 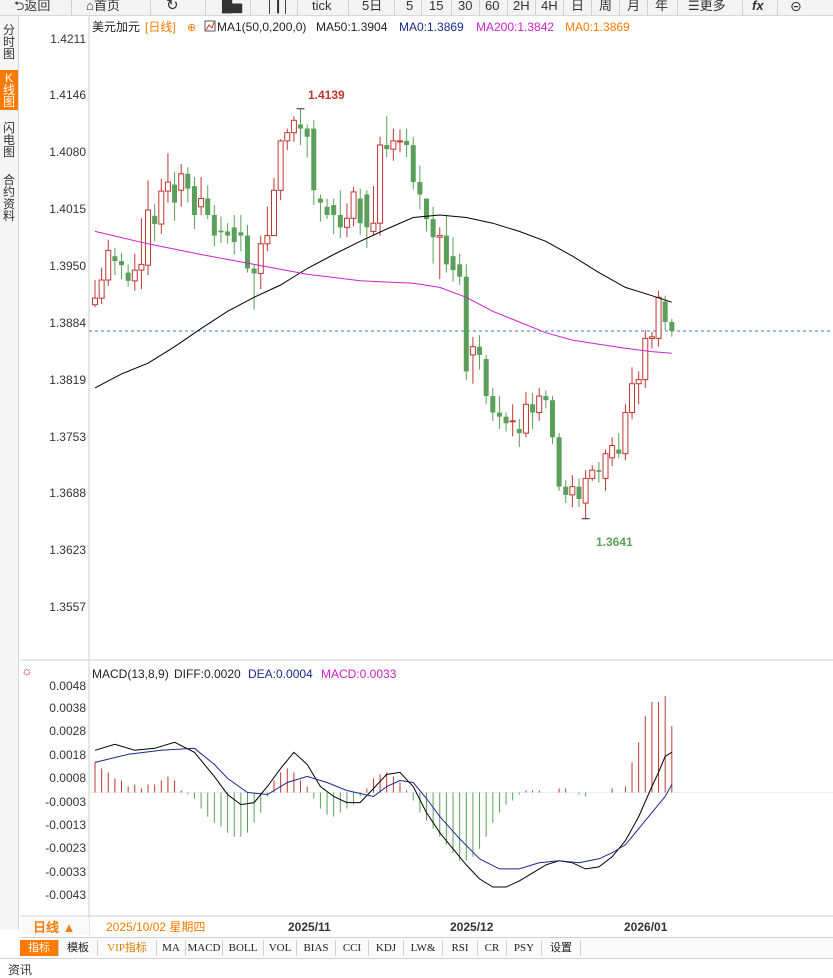 I want to click on price-tick: 1.4015, so click(x=67, y=209).